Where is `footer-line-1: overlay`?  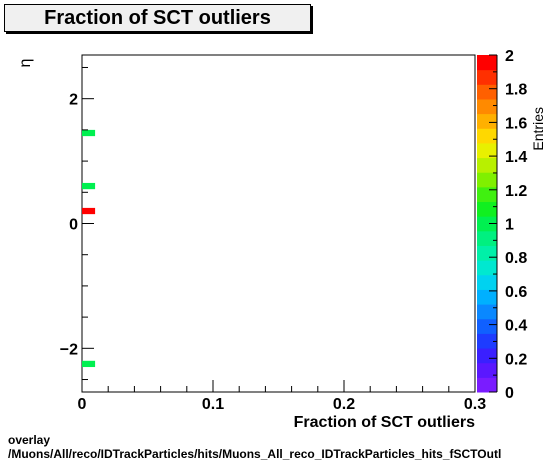 footer-line-1: overlay is located at coordinates (29, 440).